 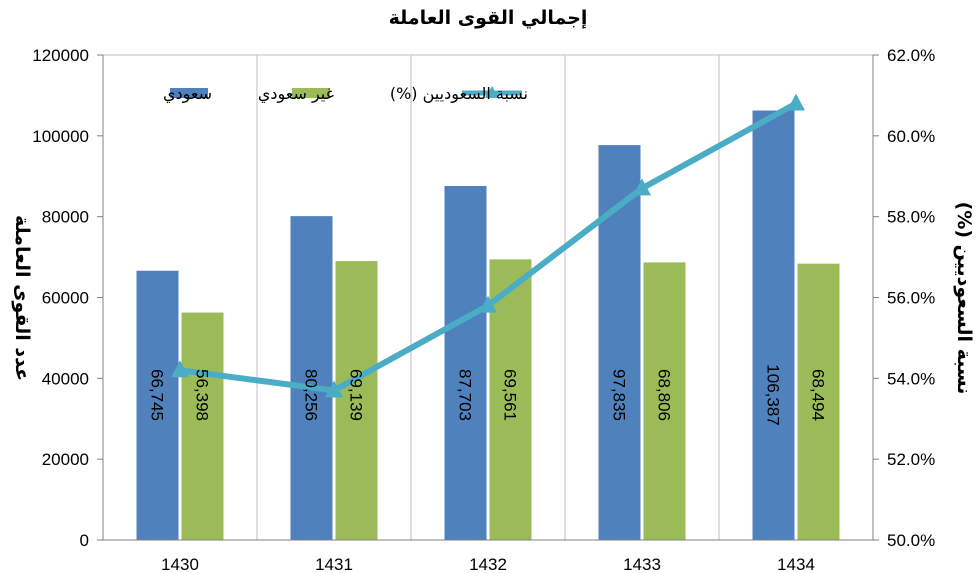 What do you see at coordinates (65, 217) in the screenshot?
I see `y-left-tick-label: 80000` at bounding box center [65, 217].